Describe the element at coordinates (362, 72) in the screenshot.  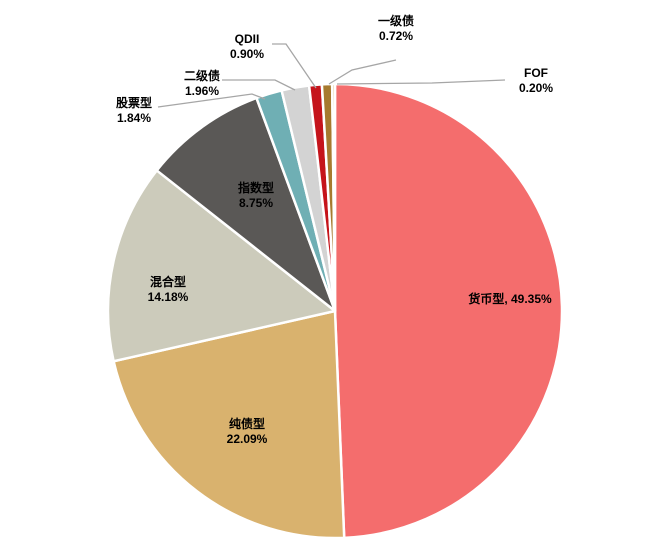
I see `leader-line-一级债` at that location.